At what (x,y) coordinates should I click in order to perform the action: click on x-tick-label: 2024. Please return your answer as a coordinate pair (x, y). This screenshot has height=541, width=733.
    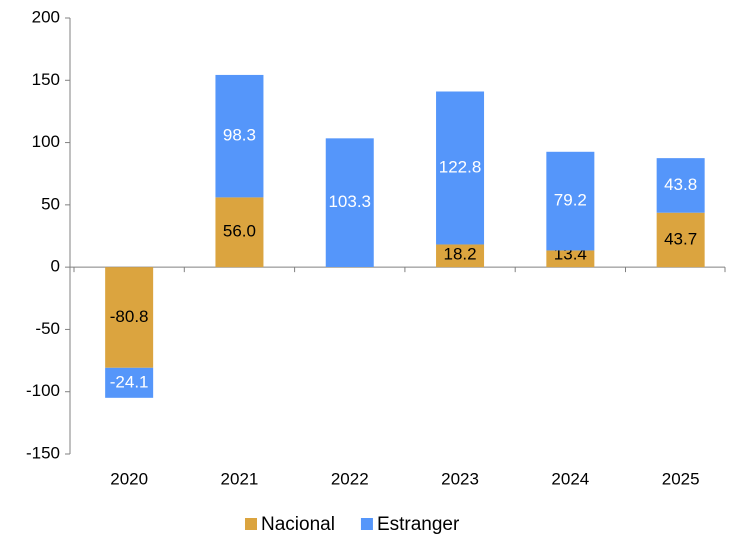
    Looking at the image, I should click on (570, 478).